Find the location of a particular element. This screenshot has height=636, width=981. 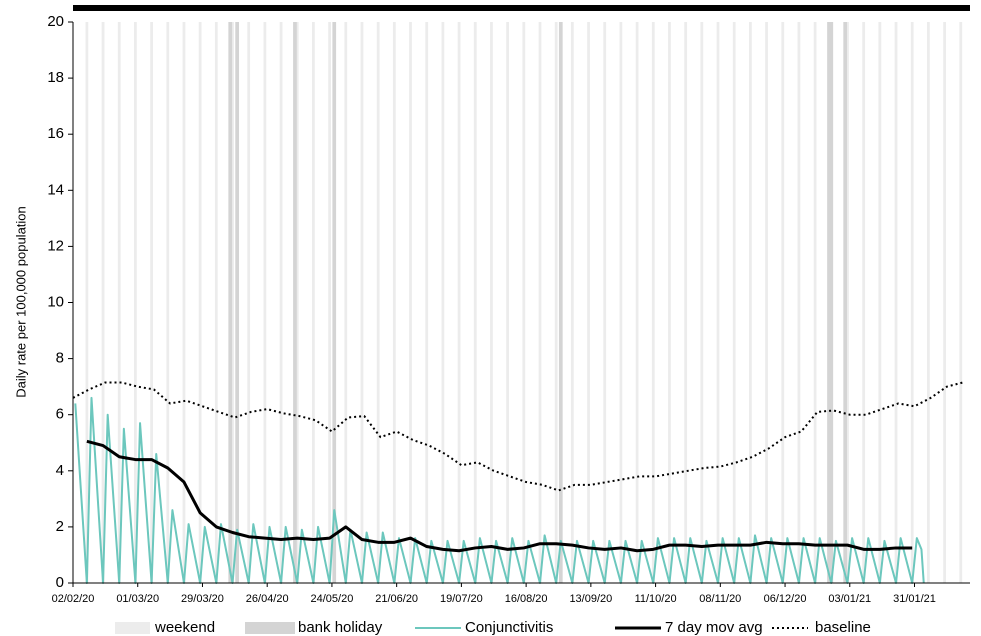

x-tick-label: 03/01/21 is located at coordinates (849, 599).